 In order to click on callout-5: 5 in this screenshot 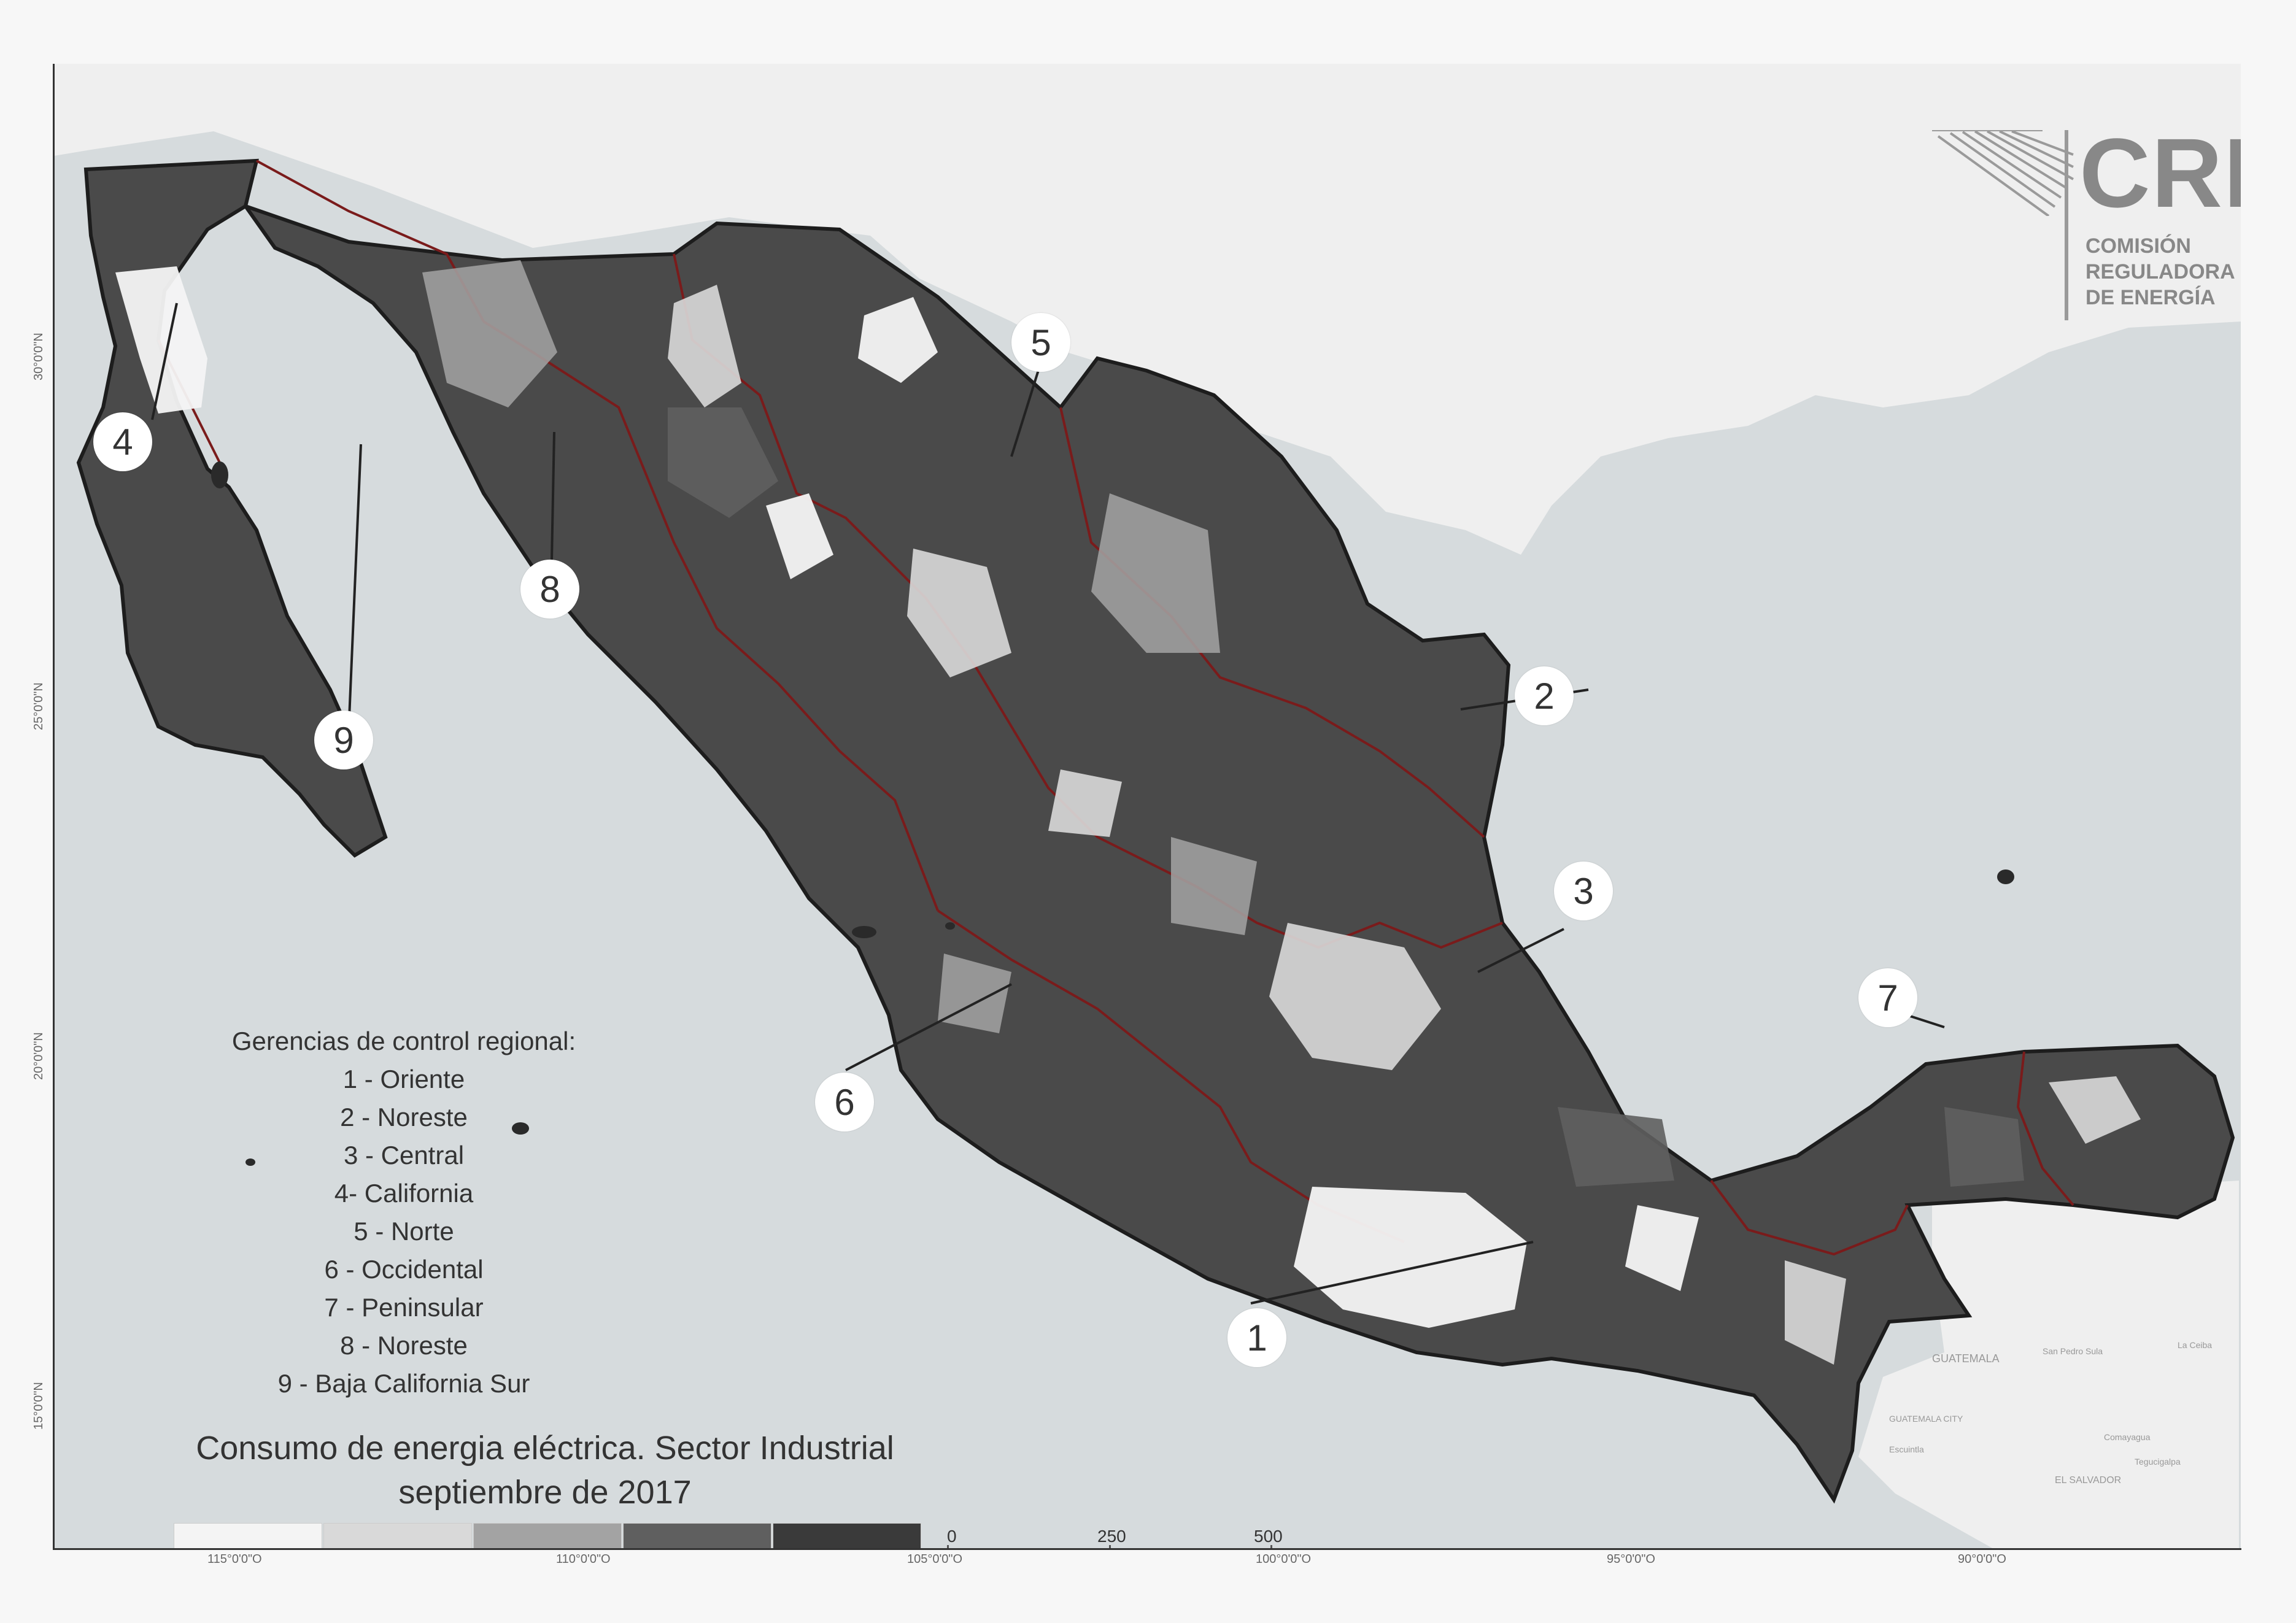, I will do `click(1040, 342)`.